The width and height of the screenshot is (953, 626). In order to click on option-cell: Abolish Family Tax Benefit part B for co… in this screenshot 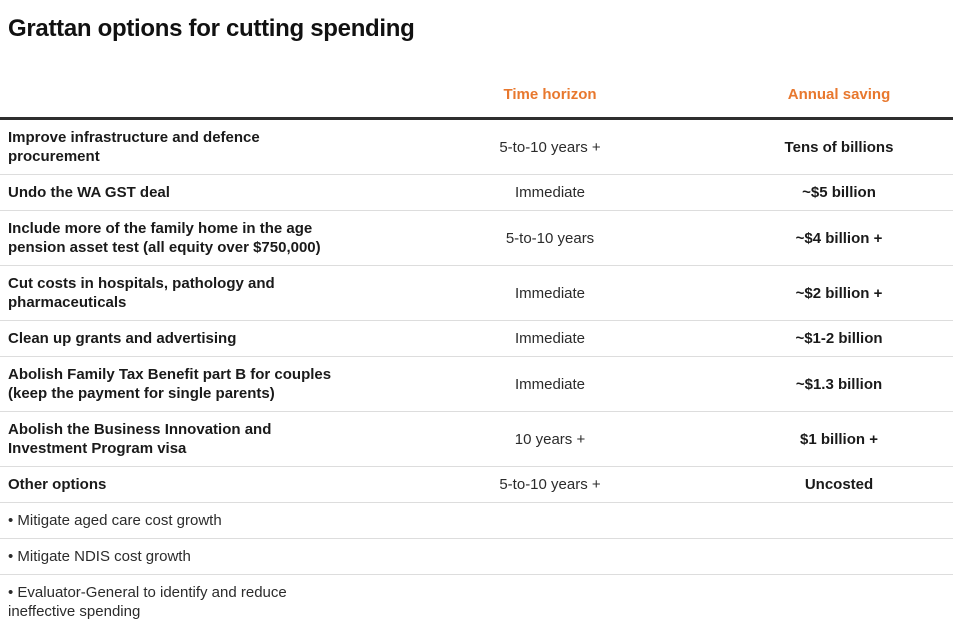, I will do `click(220, 384)`.